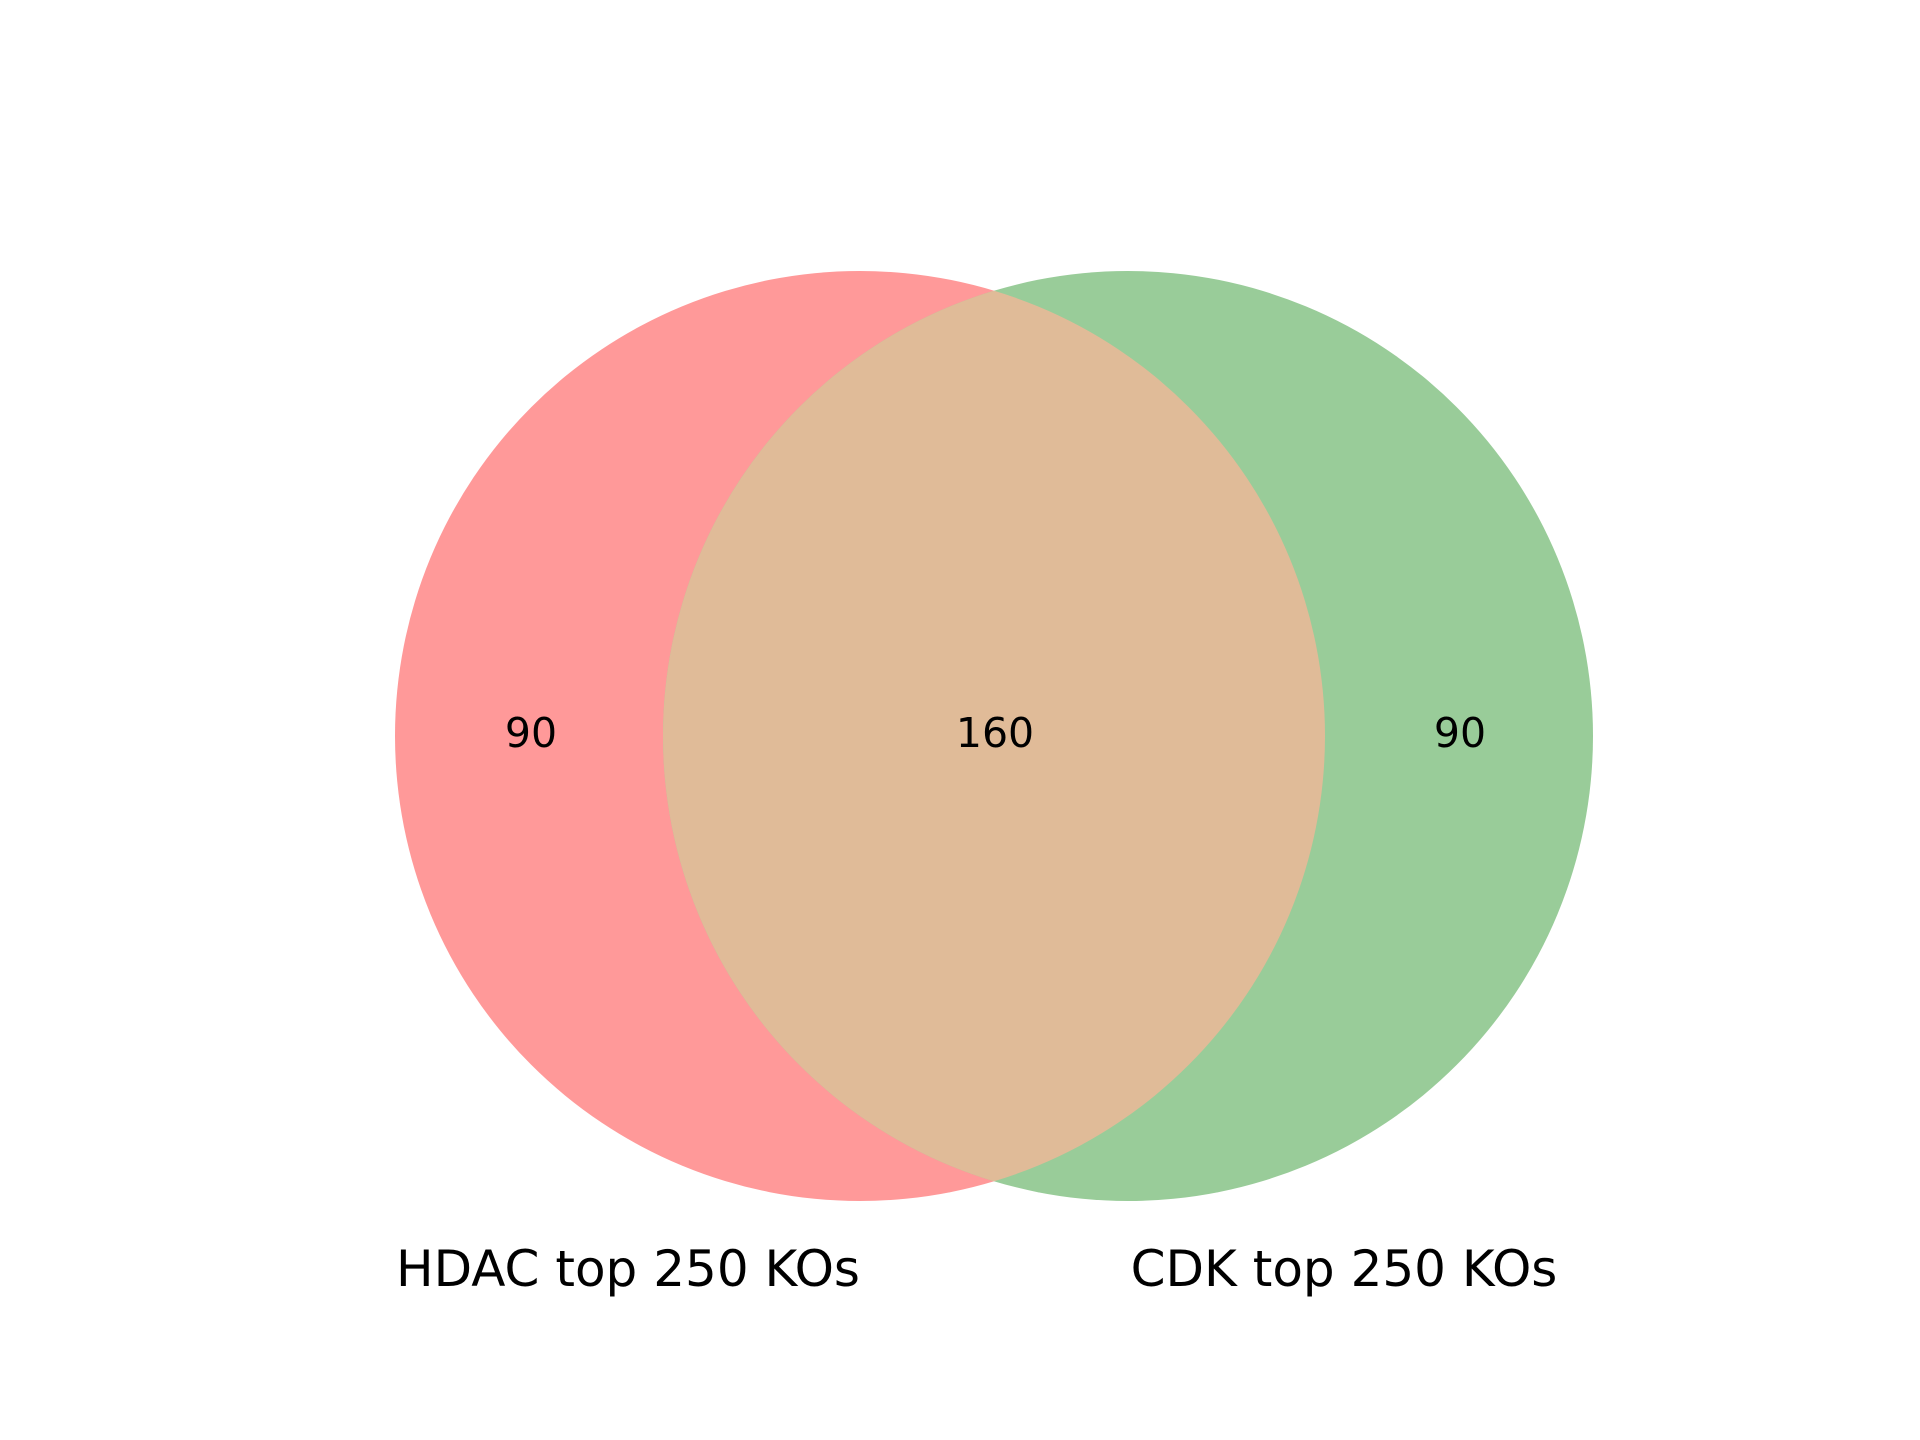  What do you see at coordinates (995, 733) in the screenshot?
I see `overlap-count: 160` at bounding box center [995, 733].